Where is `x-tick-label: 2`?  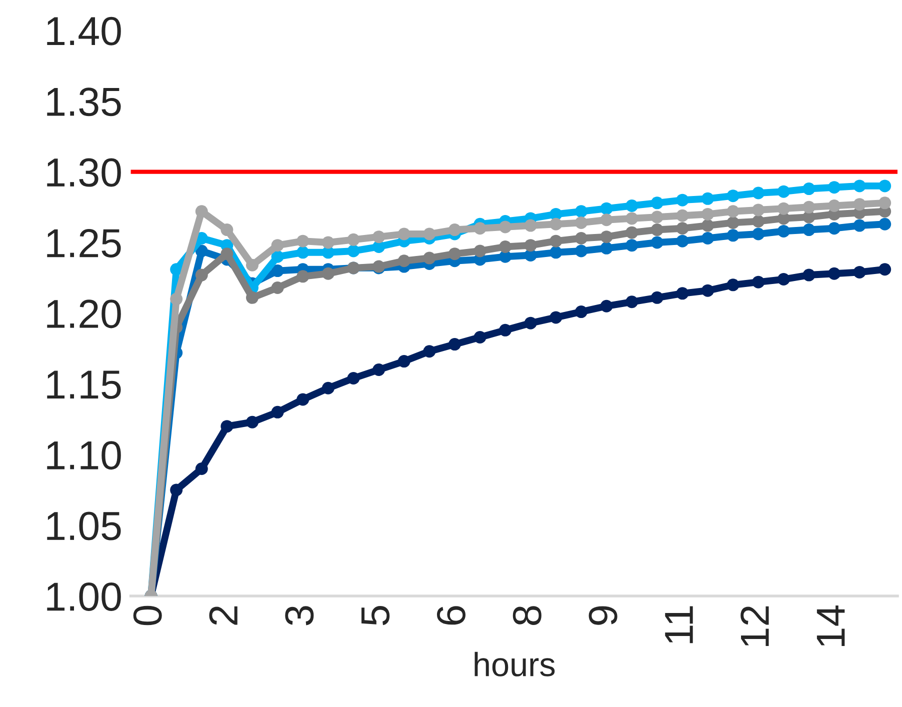 x-tick-label: 2 is located at coordinates (223, 615).